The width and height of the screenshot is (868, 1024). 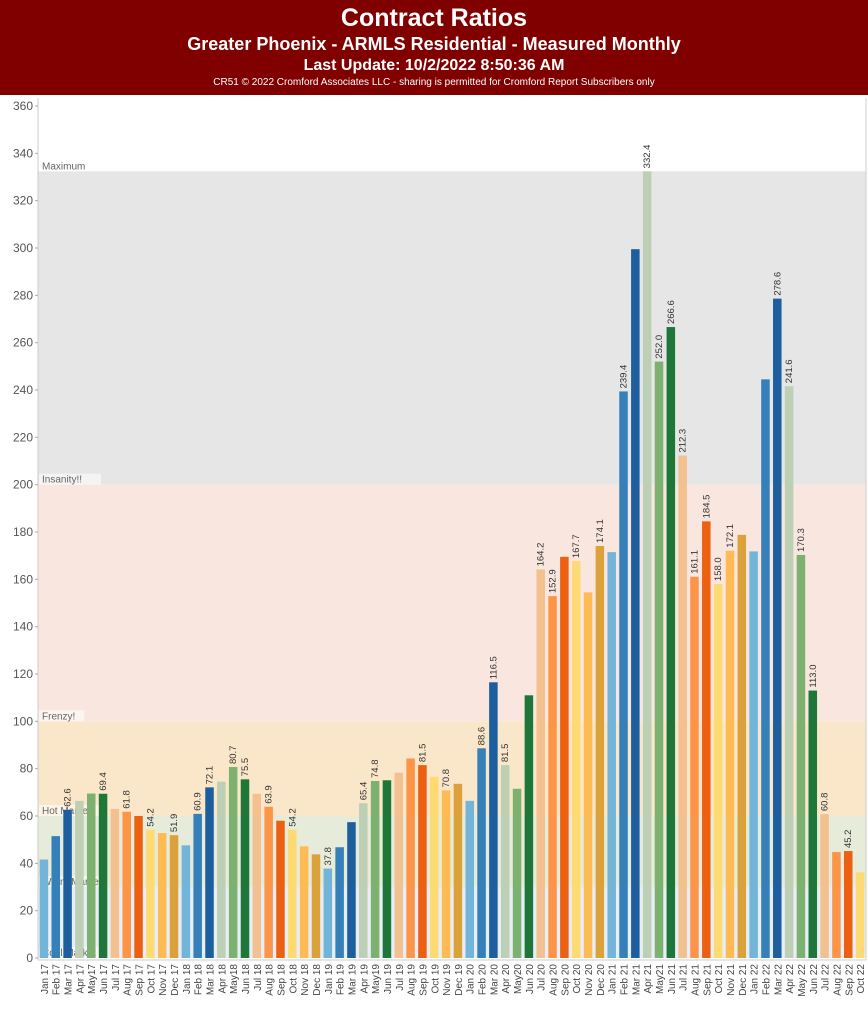 I want to click on x-tick-label: Jul 22, so click(x=826, y=977).